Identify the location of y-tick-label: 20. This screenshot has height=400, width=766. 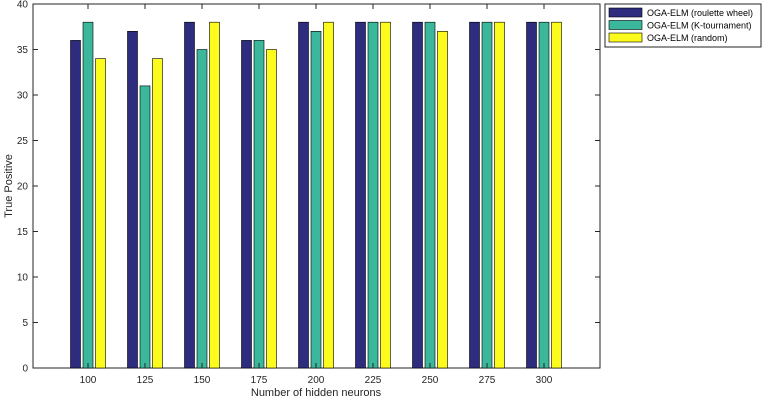
(23, 187).